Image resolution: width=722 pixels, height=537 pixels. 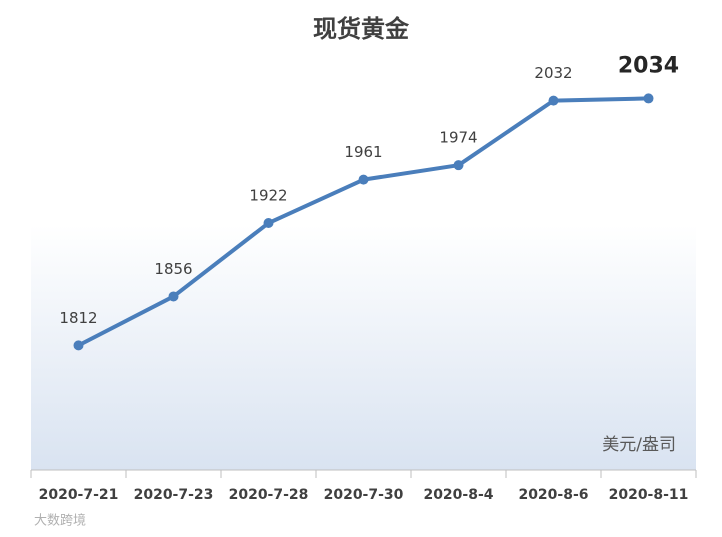 What do you see at coordinates (78, 318) in the screenshot?
I see `data-label: 1812` at bounding box center [78, 318].